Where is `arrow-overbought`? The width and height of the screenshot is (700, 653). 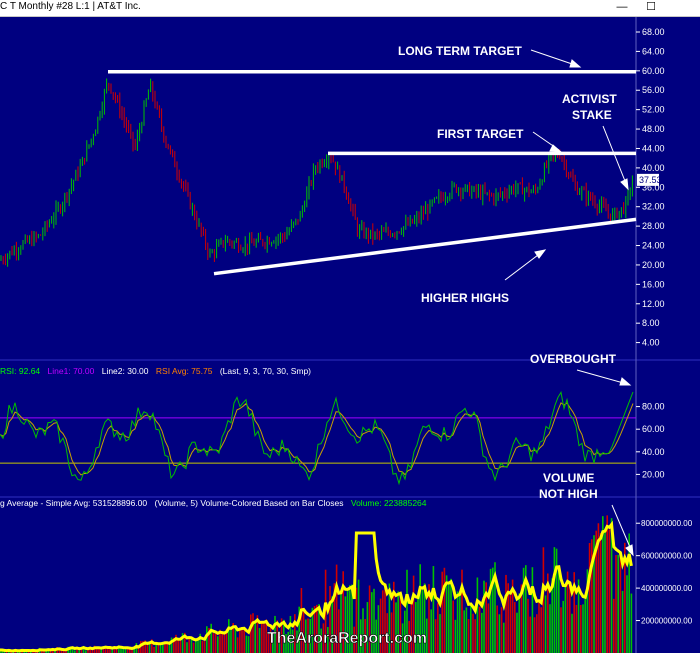
arrow-overbought is located at coordinates (602, 377).